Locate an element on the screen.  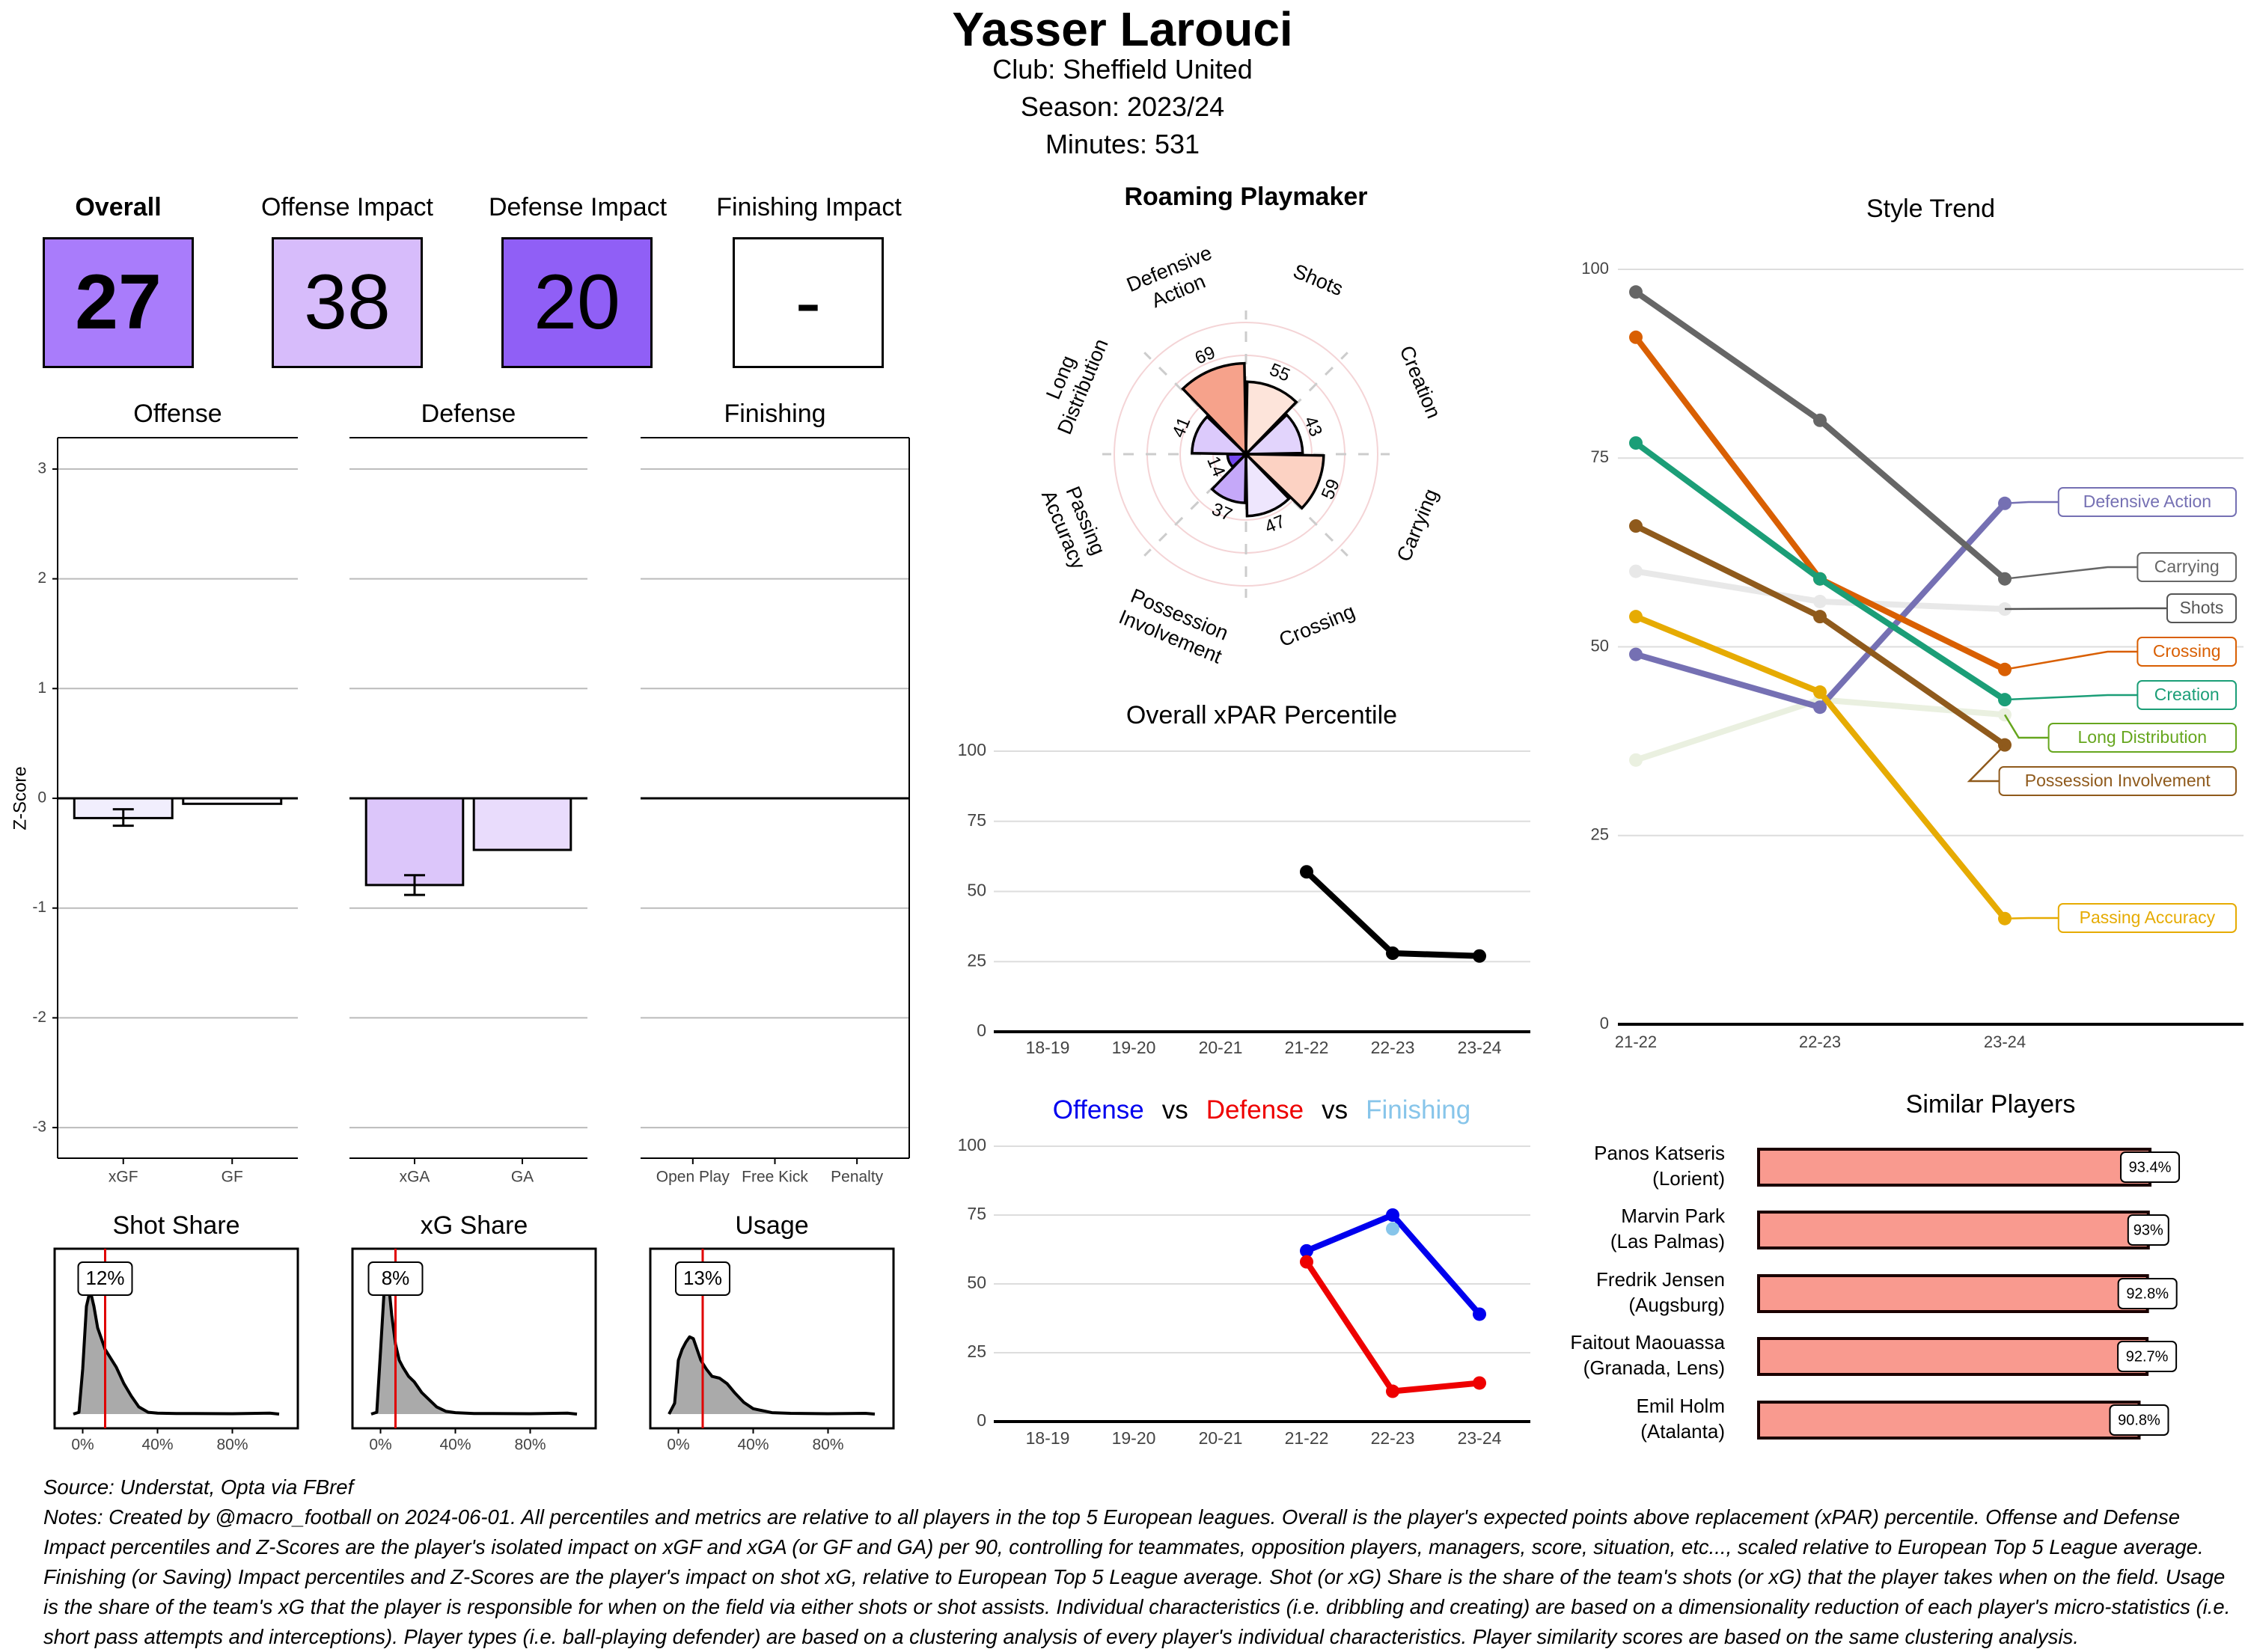
radar-category-label: Carrying is located at coordinates (1418, 525).